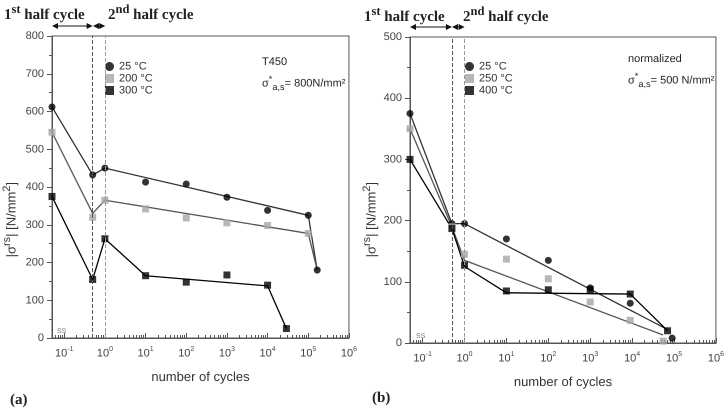  I want to click on annotation: normalized, so click(655, 59).